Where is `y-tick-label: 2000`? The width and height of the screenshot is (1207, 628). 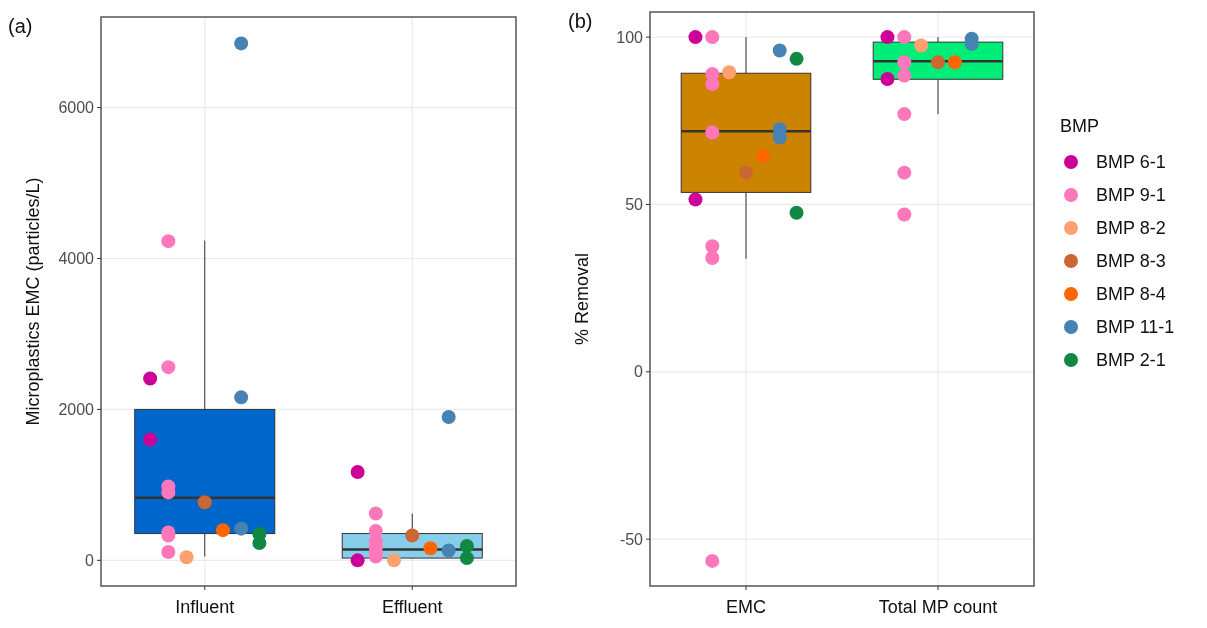 y-tick-label: 2000 is located at coordinates (76, 410).